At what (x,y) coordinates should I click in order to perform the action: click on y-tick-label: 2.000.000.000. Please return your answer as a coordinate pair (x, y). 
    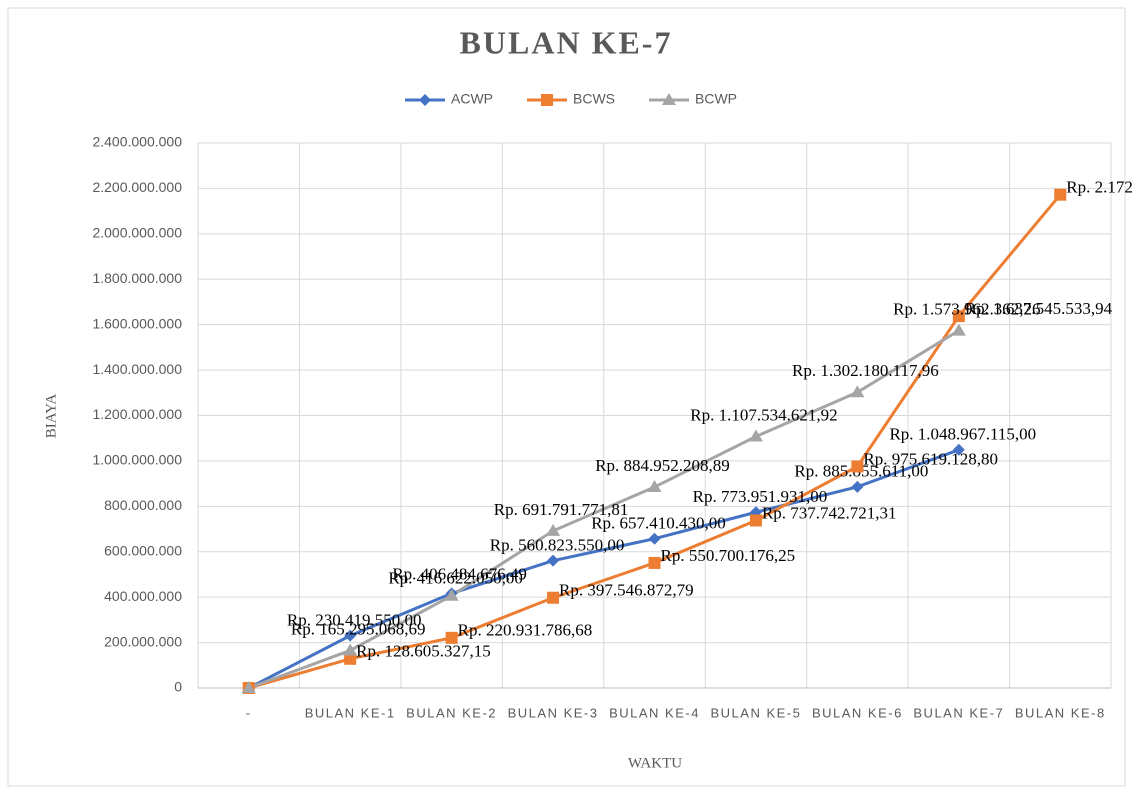
    Looking at the image, I should click on (137, 233).